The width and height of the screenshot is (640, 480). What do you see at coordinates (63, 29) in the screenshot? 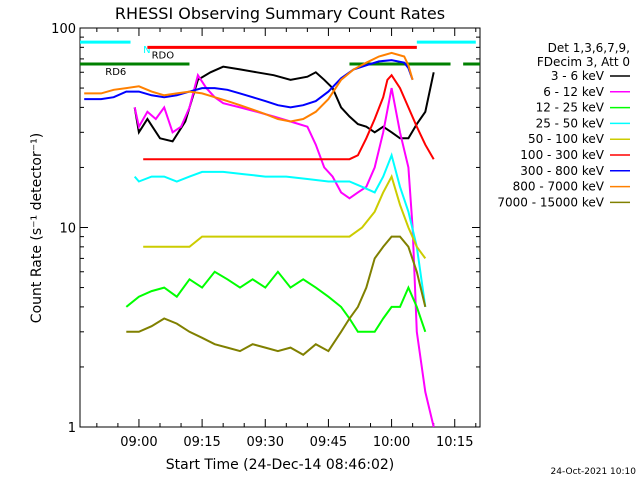
I see `y-tick-label: 100` at bounding box center [63, 29].